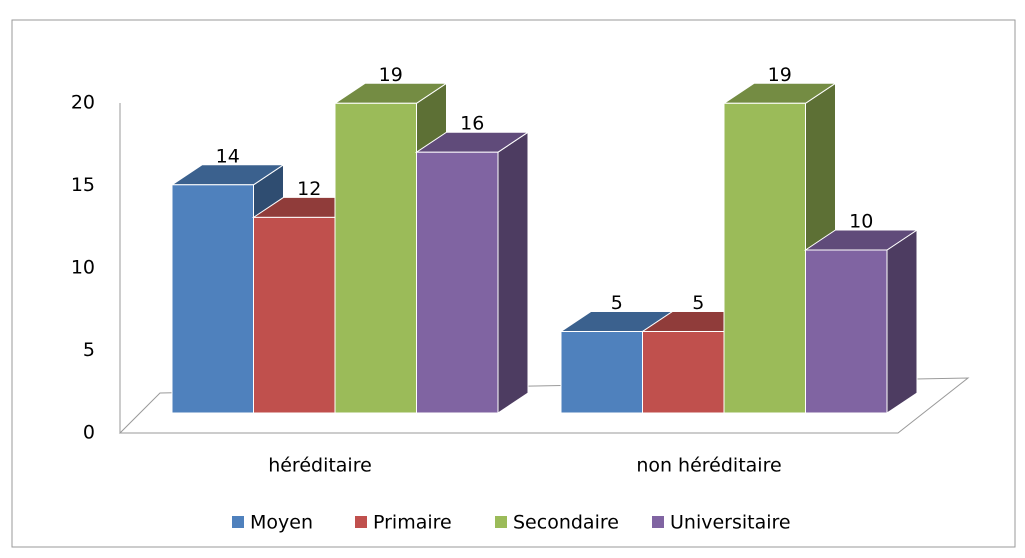 This screenshot has width=1025, height=558. Describe the element at coordinates (89, 350) in the screenshot. I see `y-tick-label: 5` at that location.